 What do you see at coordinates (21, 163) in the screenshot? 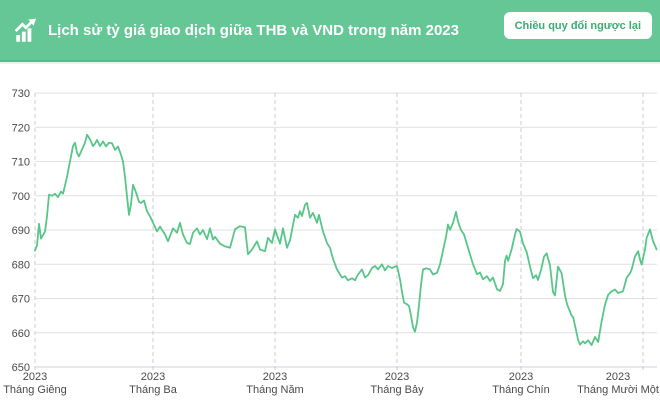
I see `y-axis-label: 710` at bounding box center [21, 163].